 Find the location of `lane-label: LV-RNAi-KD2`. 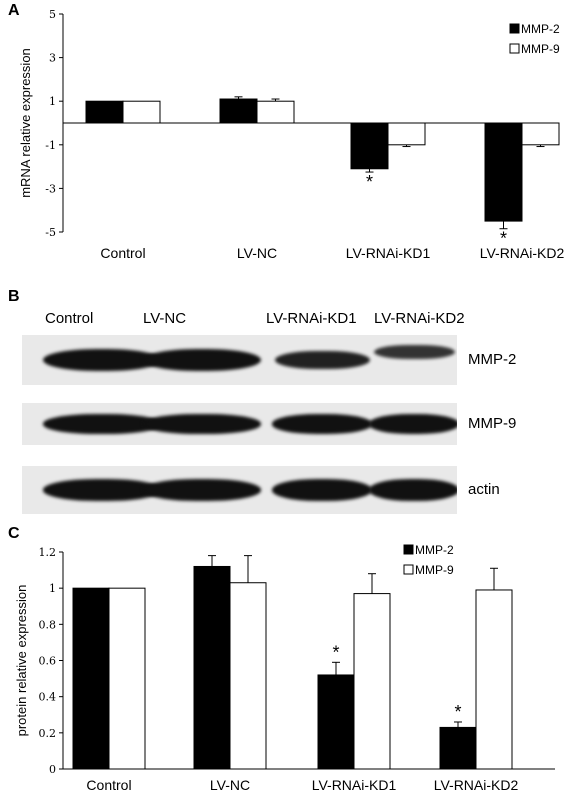

lane-label: LV-RNAi-KD2 is located at coordinates (419, 318).